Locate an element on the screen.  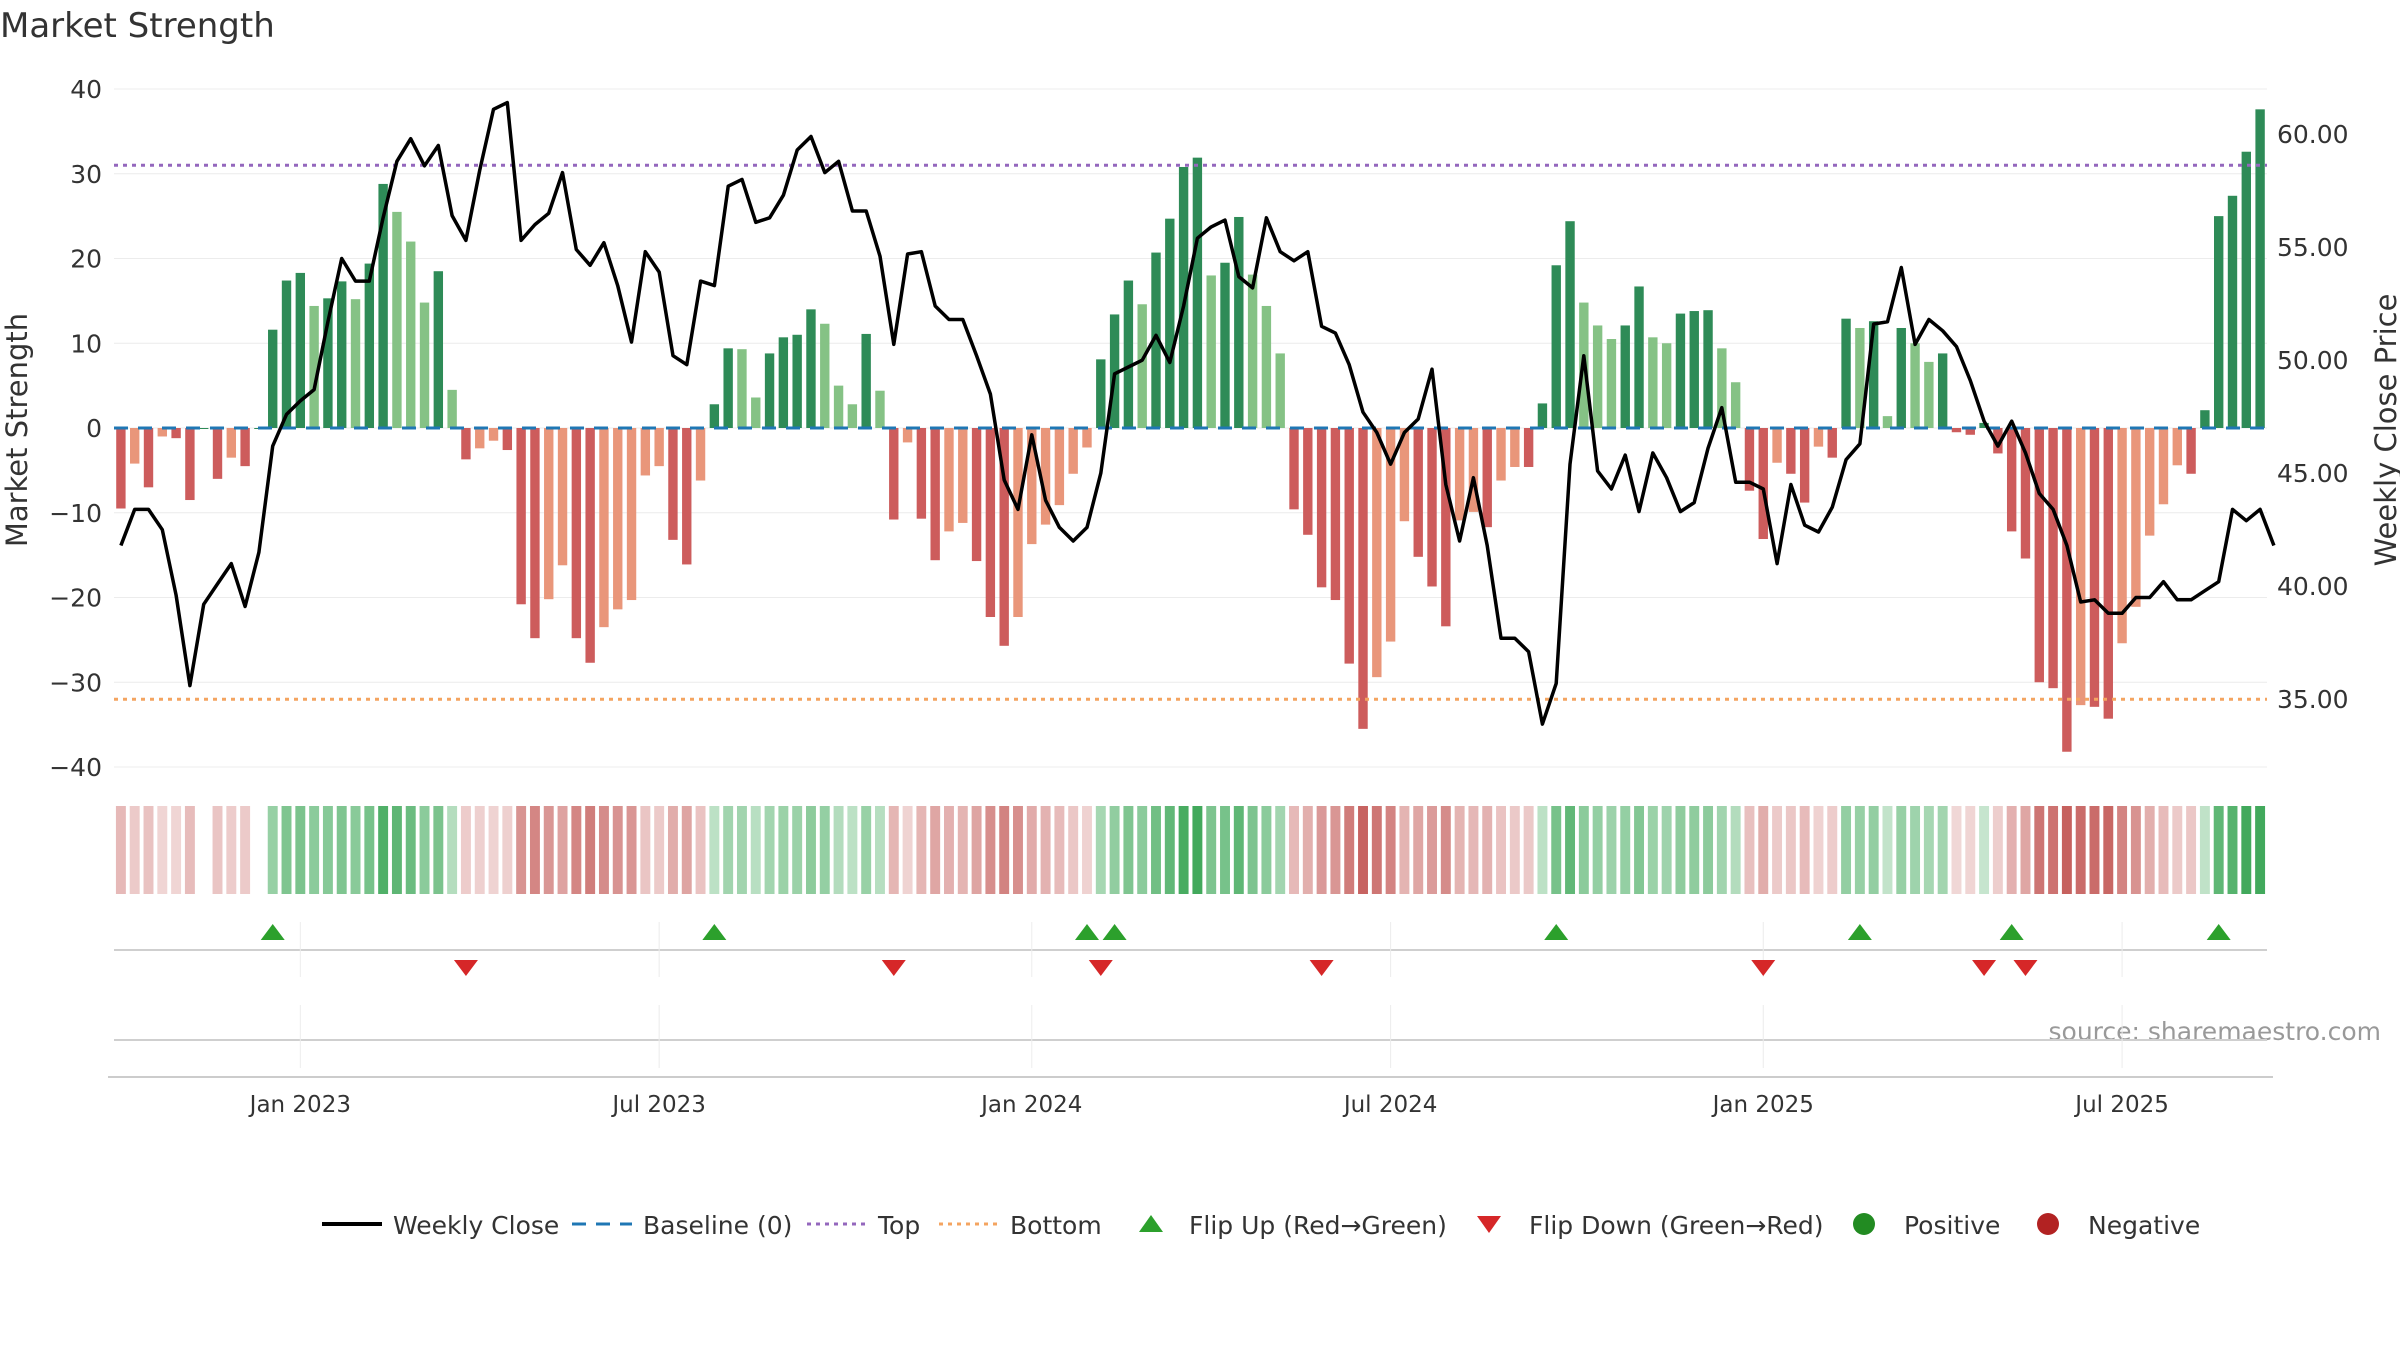
x-tick-label: Jul 2025 is located at coordinates (2121, 1105).